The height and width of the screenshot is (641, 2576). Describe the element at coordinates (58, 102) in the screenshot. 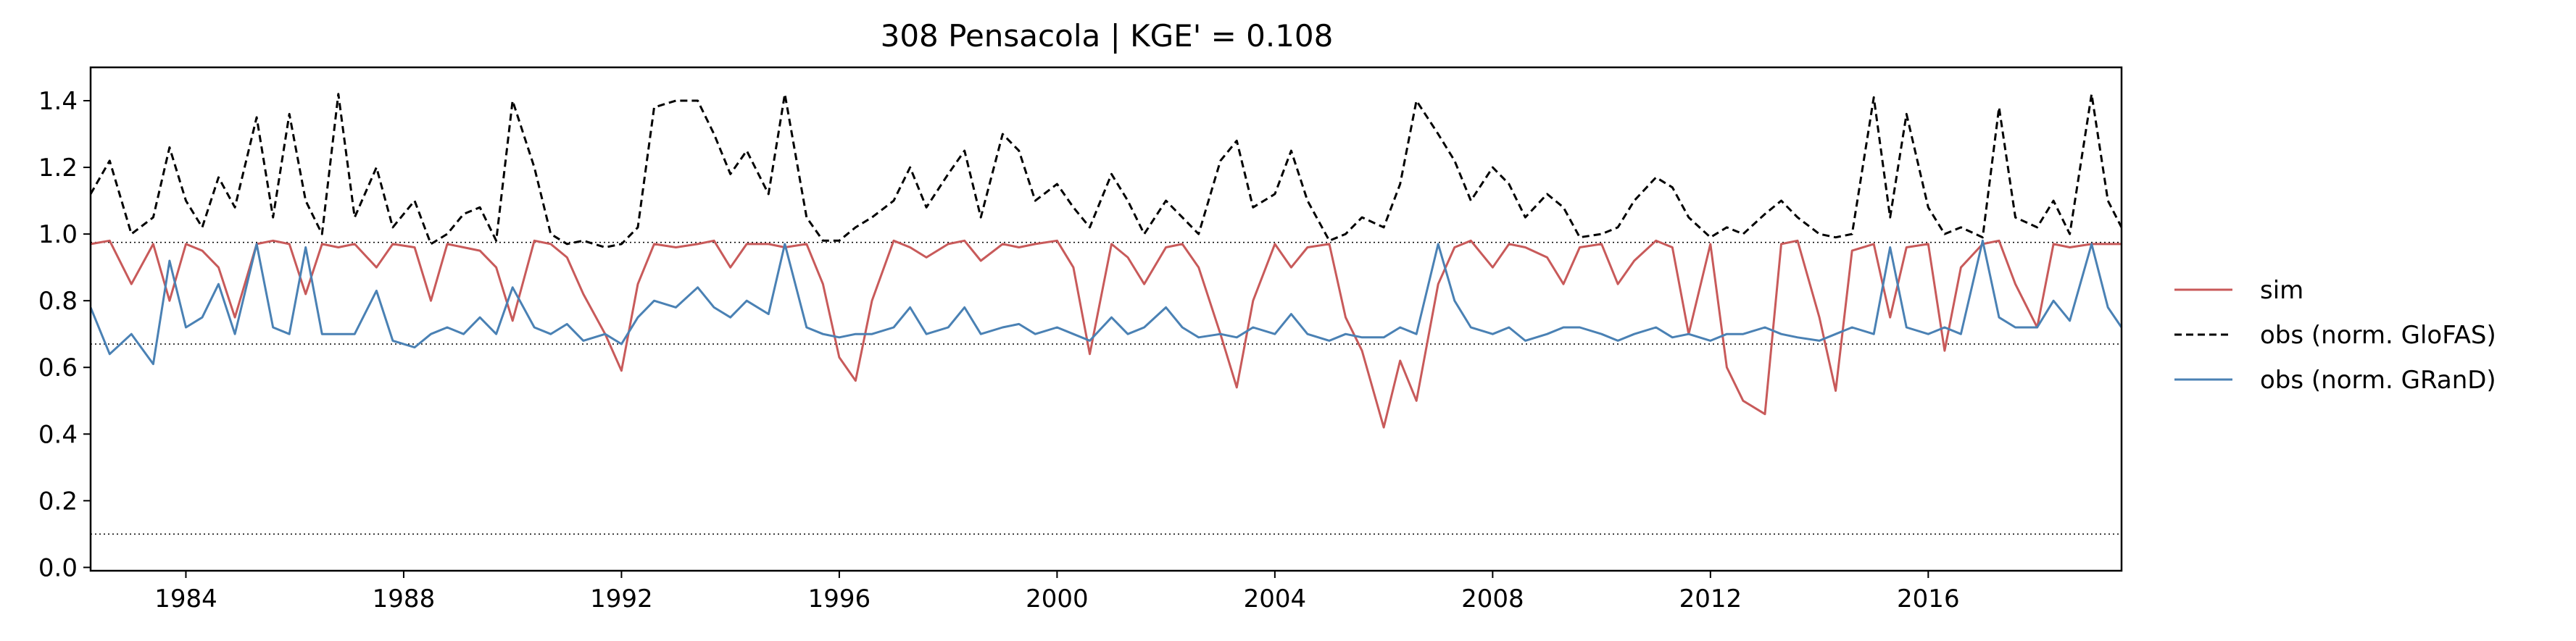

I see `y-tick-label: 1.4` at that location.